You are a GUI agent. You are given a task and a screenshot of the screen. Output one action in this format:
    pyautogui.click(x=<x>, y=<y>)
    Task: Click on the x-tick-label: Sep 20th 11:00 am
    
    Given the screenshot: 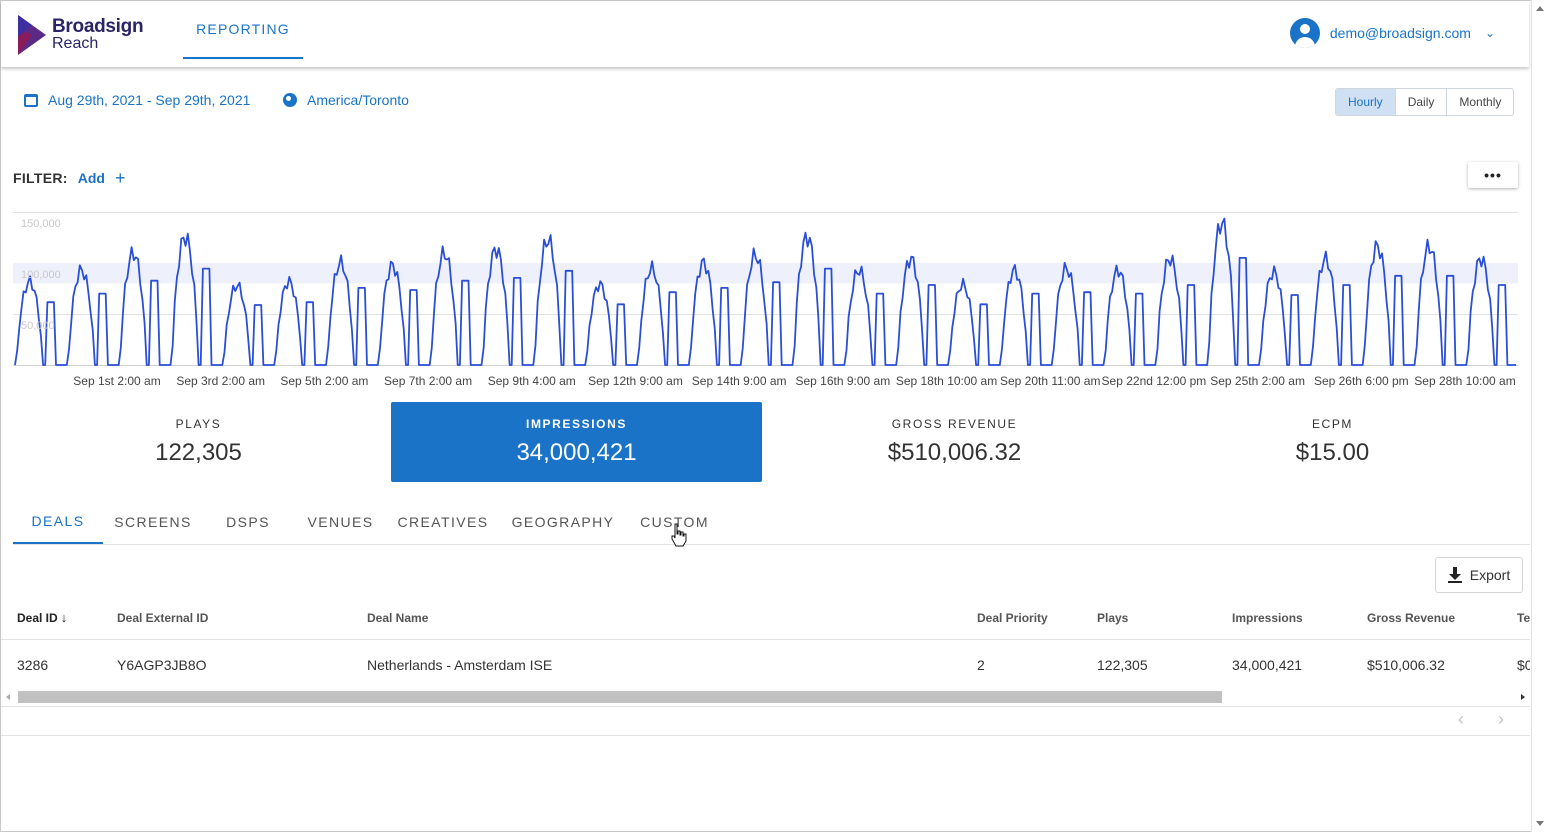 What is the action you would take?
    pyautogui.click(x=1050, y=381)
    